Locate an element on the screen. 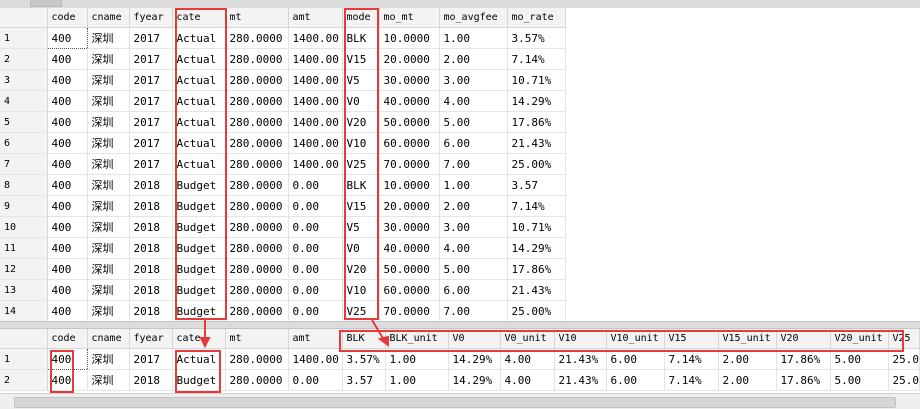 This screenshot has height=409, width=920. table-cell: 5.00 is located at coordinates (473, 269).